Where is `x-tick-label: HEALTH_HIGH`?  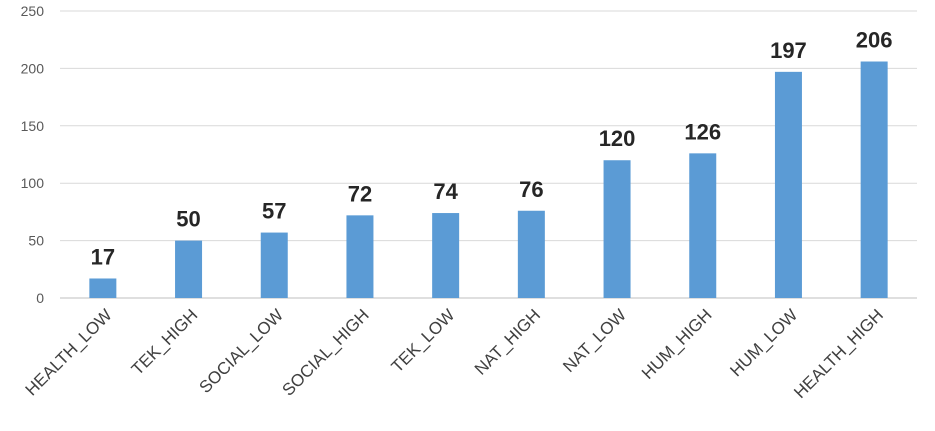 x-tick-label: HEALTH_HIGH is located at coordinates (838, 353).